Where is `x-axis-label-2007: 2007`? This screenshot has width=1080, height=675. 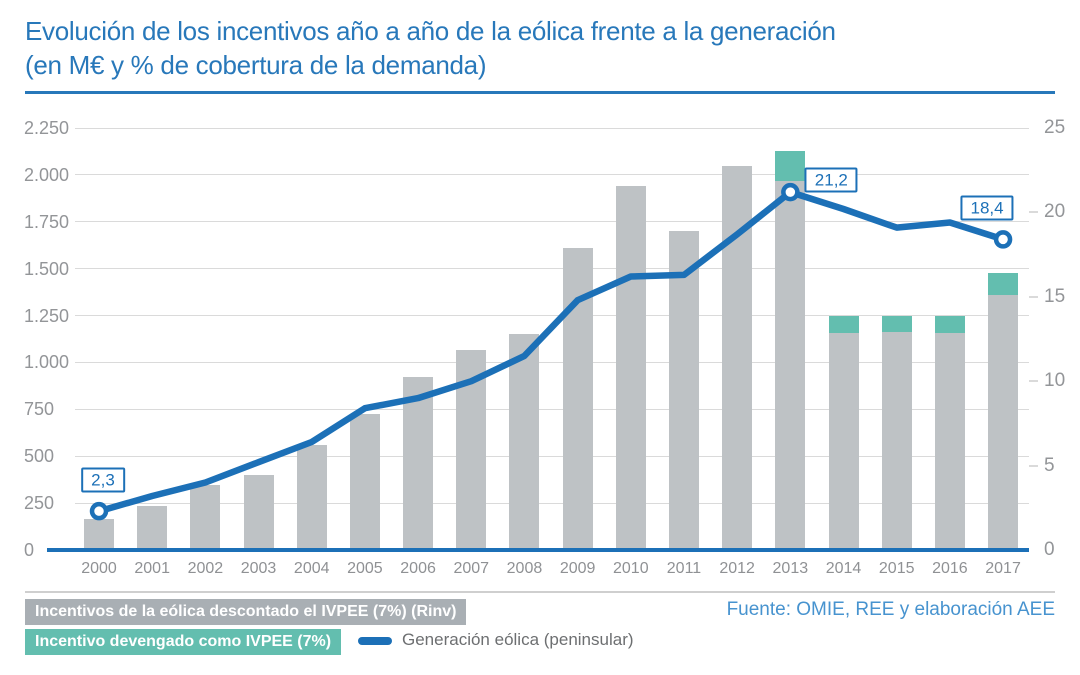
x-axis-label-2007: 2007 is located at coordinates (471, 568).